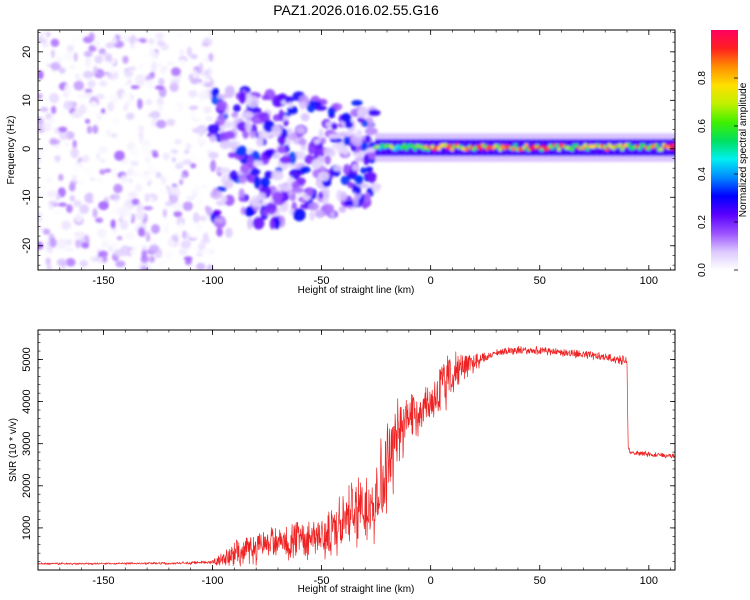  Describe the element at coordinates (27, 401) in the screenshot. I see `y-tick-label: 4000` at that location.